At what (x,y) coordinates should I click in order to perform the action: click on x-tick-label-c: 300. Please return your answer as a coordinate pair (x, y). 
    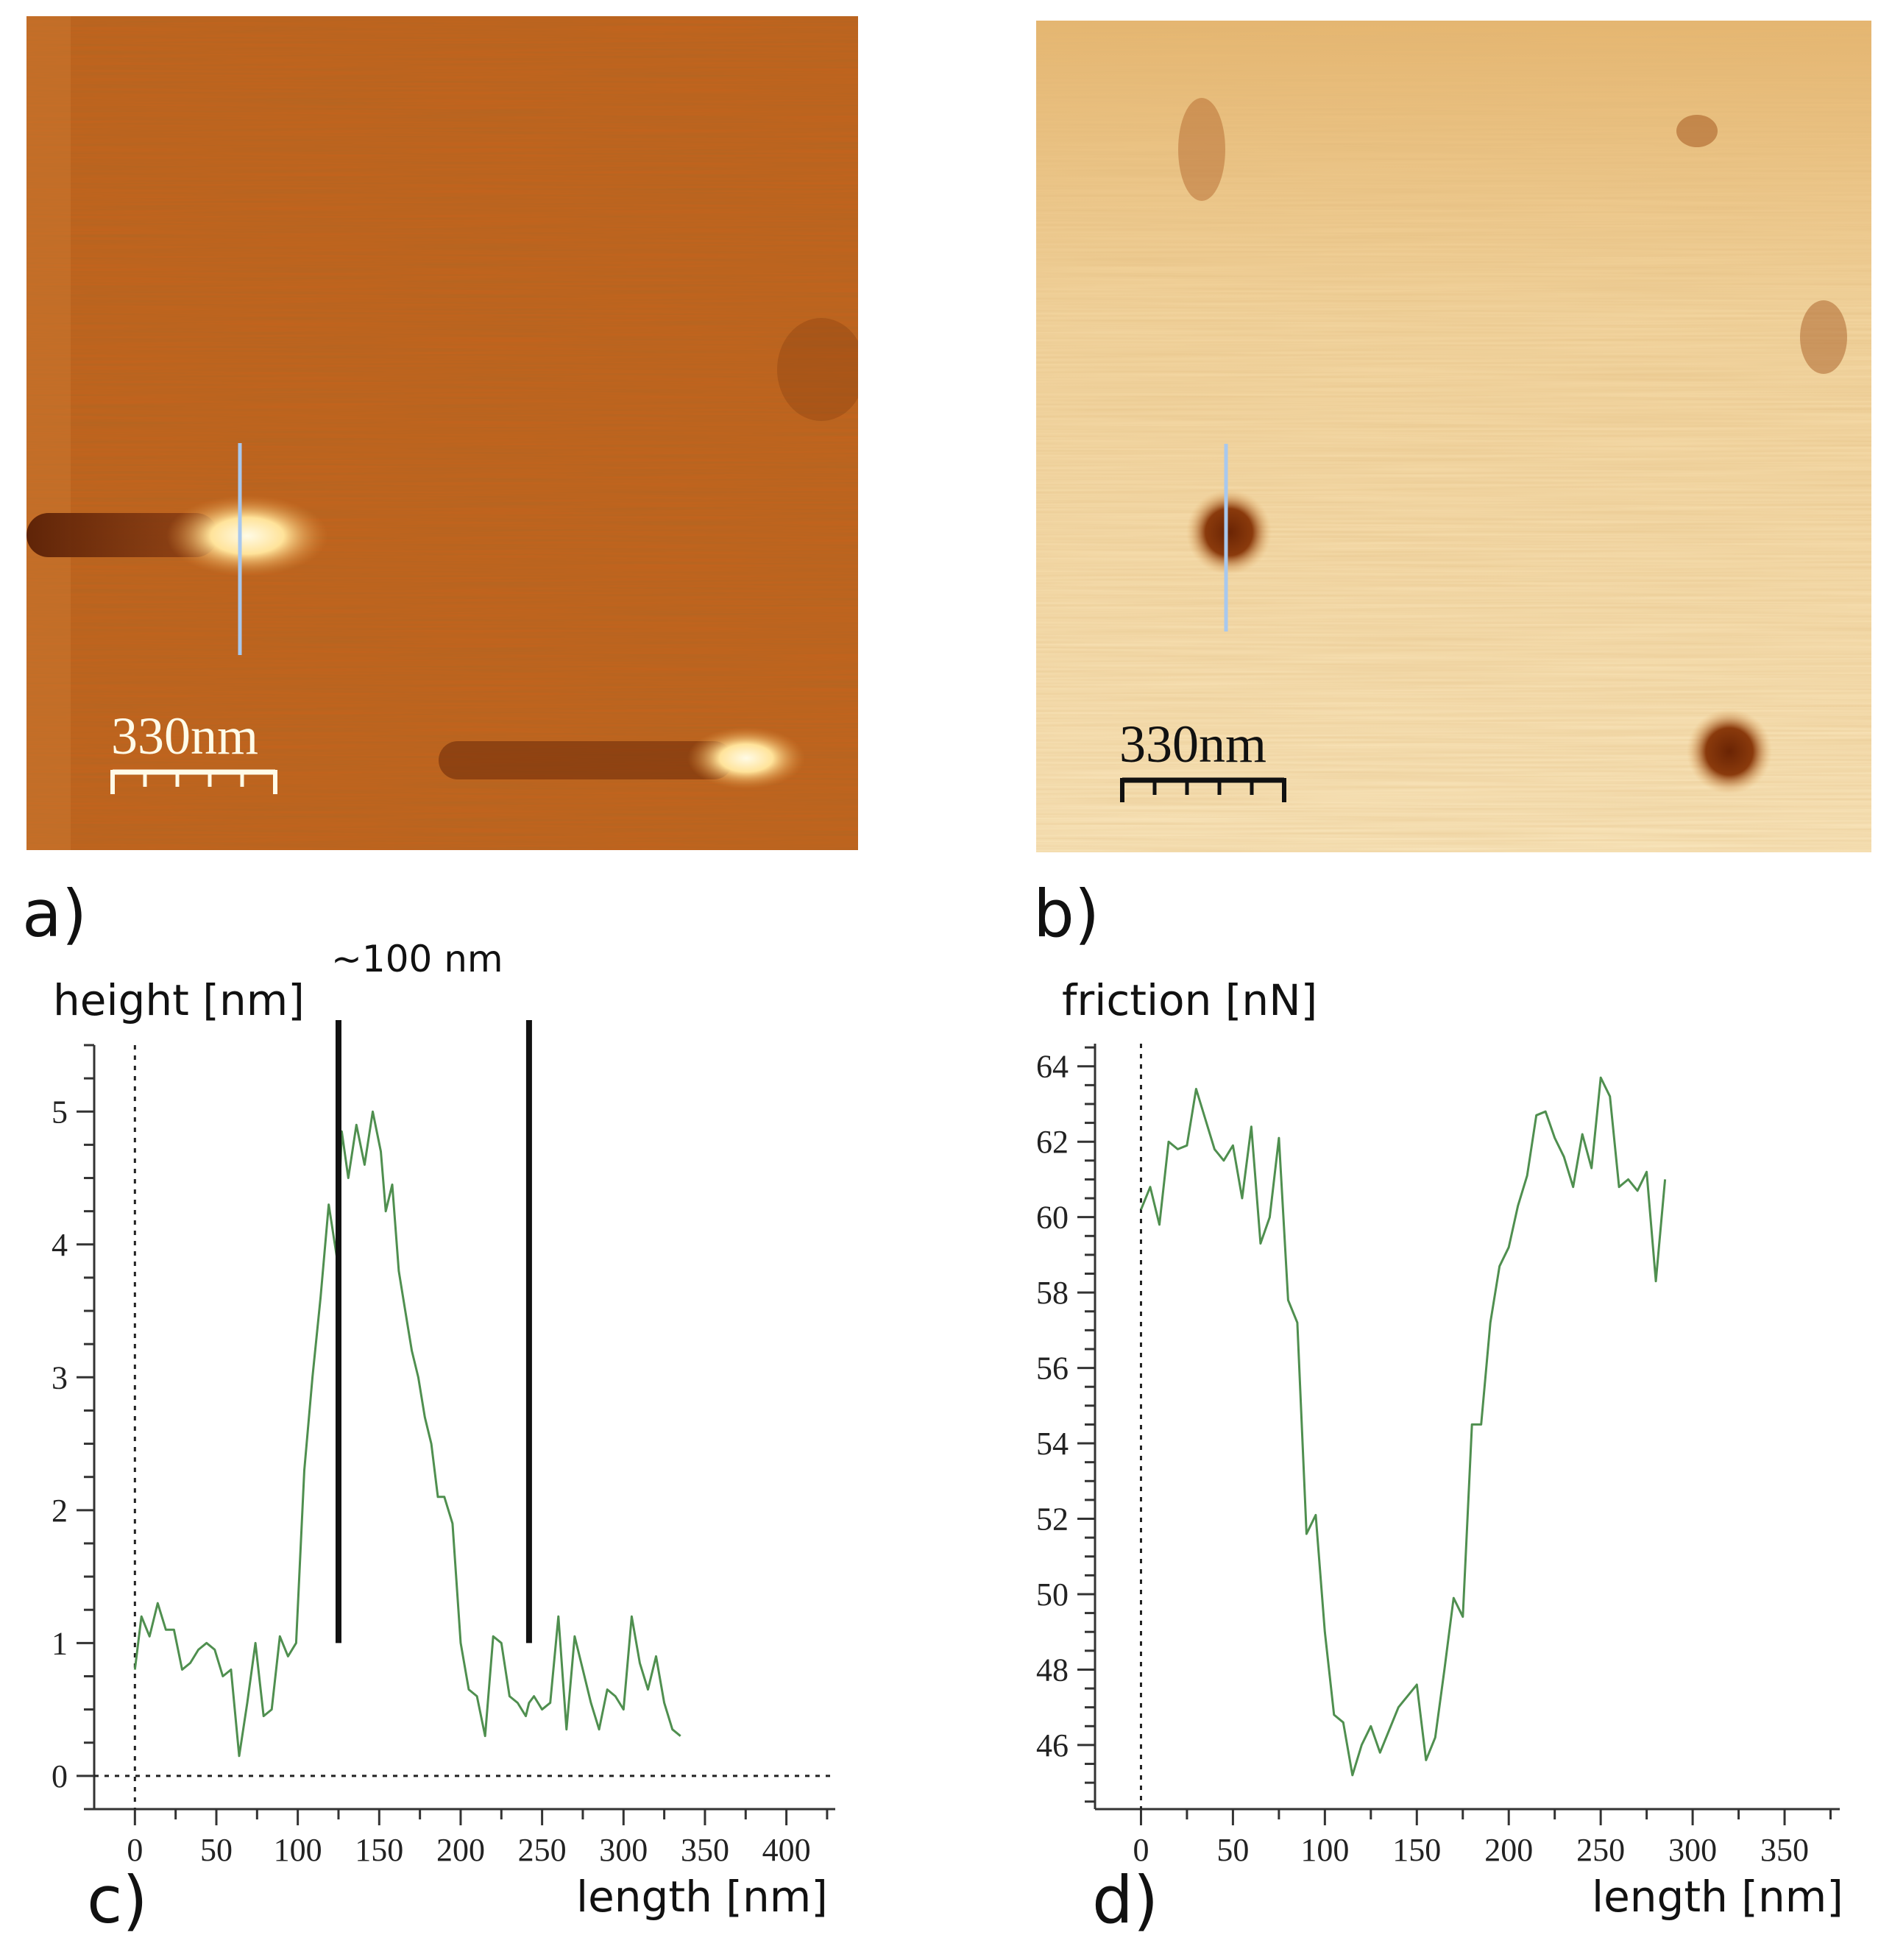
    Looking at the image, I should click on (623, 1850).